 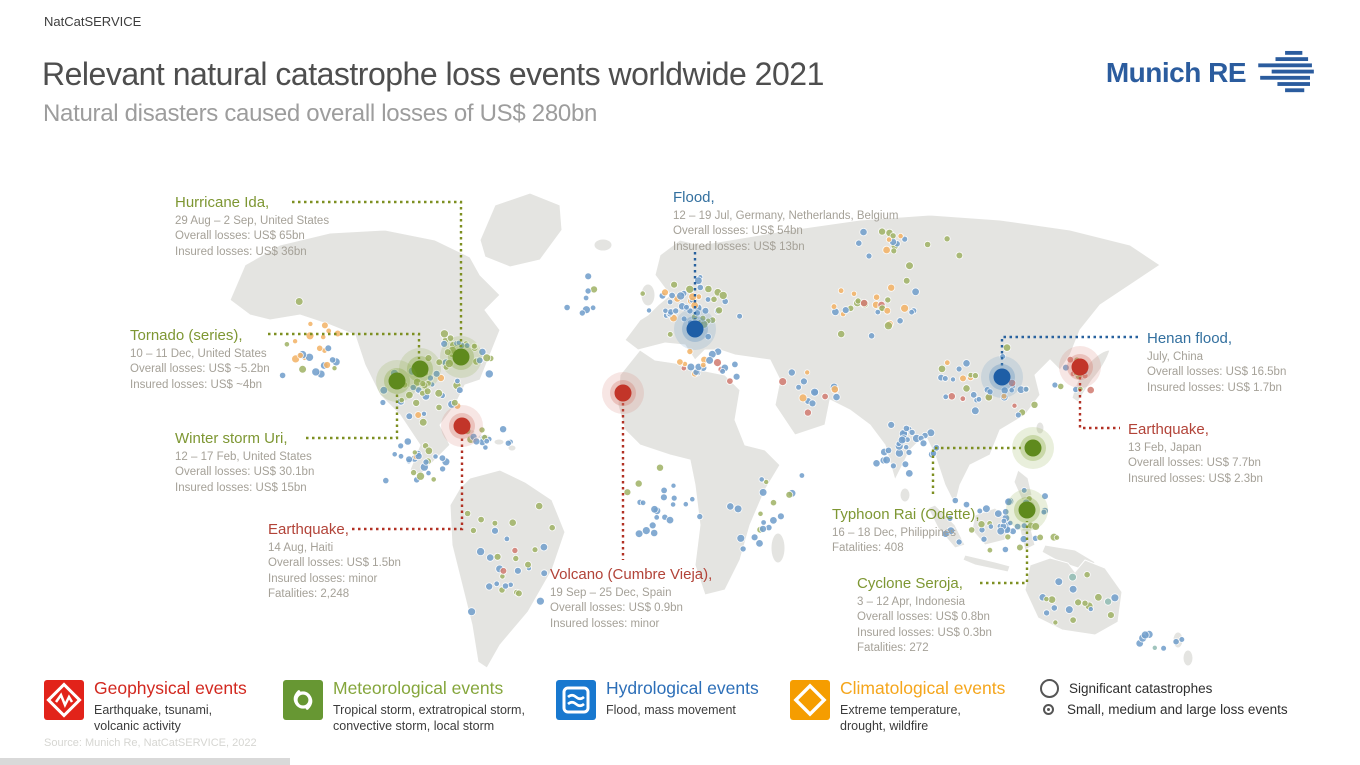 What do you see at coordinates (240, 236) in the screenshot?
I see `event-detail: Overall losses: US$ 65bn` at bounding box center [240, 236].